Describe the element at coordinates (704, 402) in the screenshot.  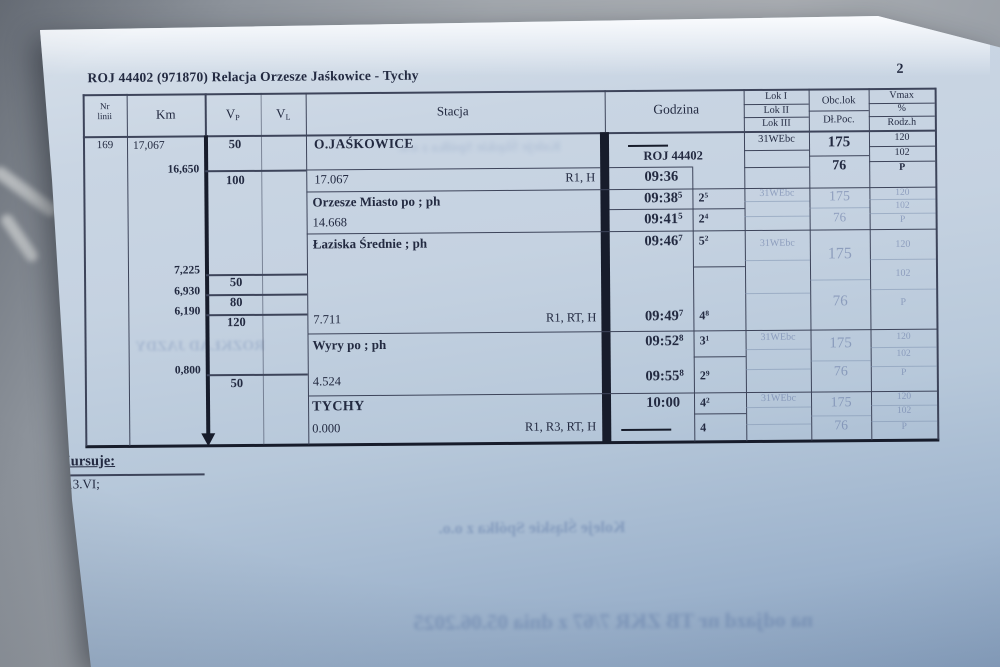
I see `track-number: 42` at that location.